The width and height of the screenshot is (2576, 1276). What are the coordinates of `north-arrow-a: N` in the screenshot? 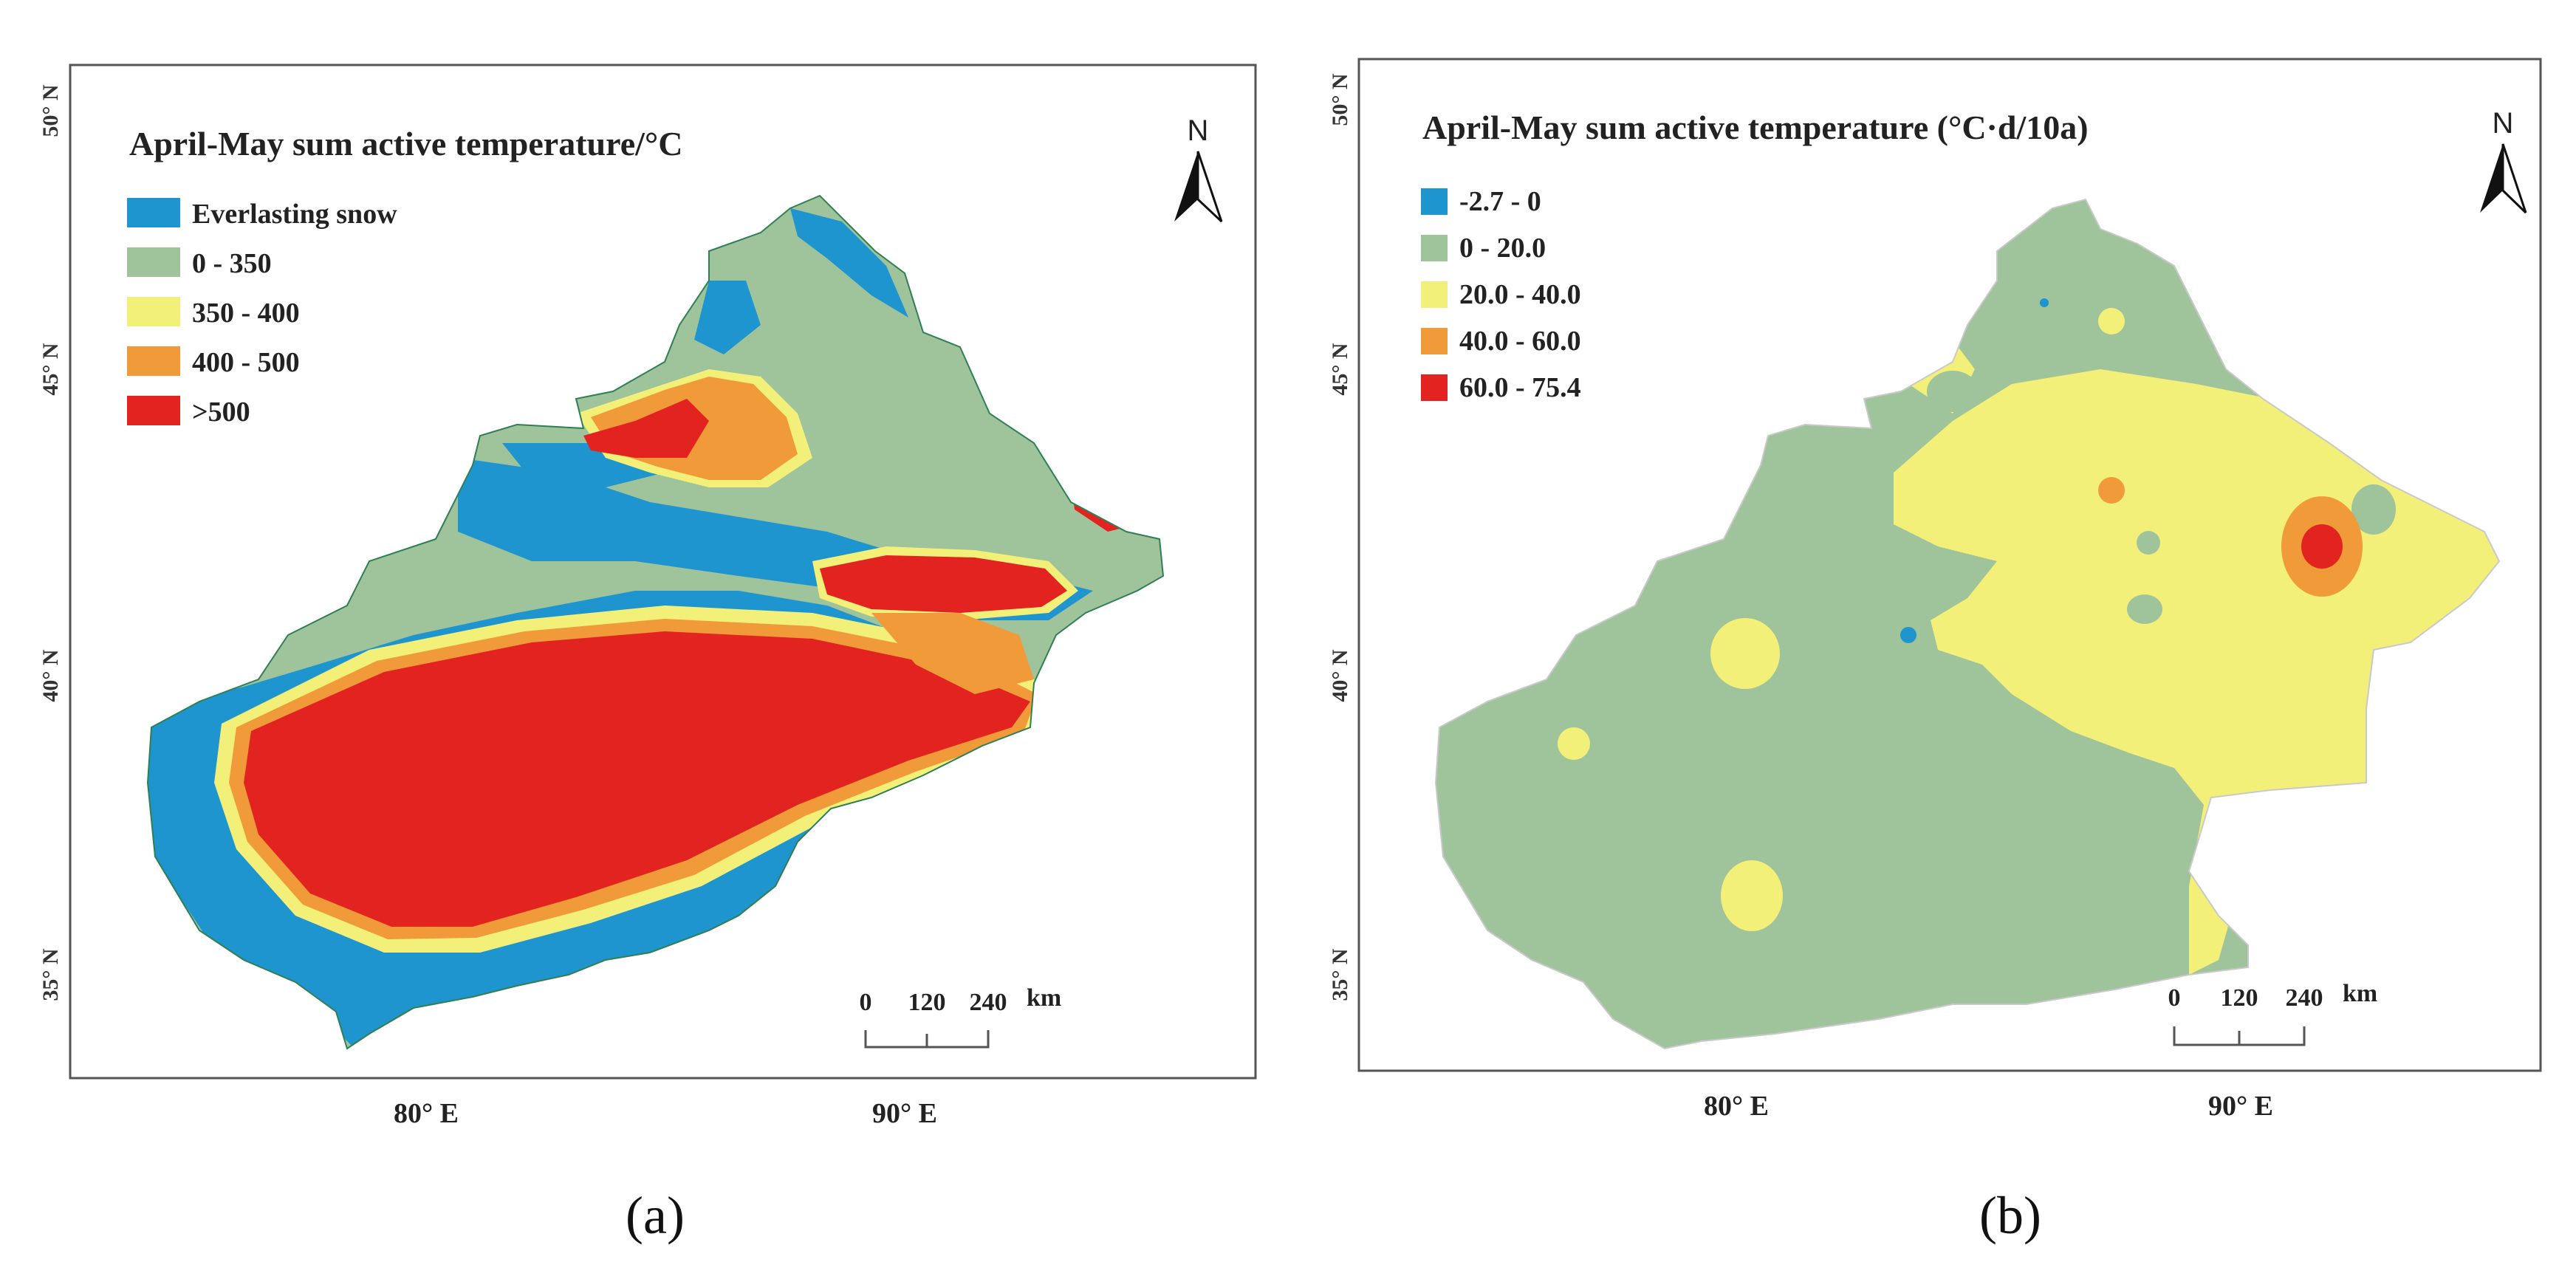 It's located at (1198, 168).